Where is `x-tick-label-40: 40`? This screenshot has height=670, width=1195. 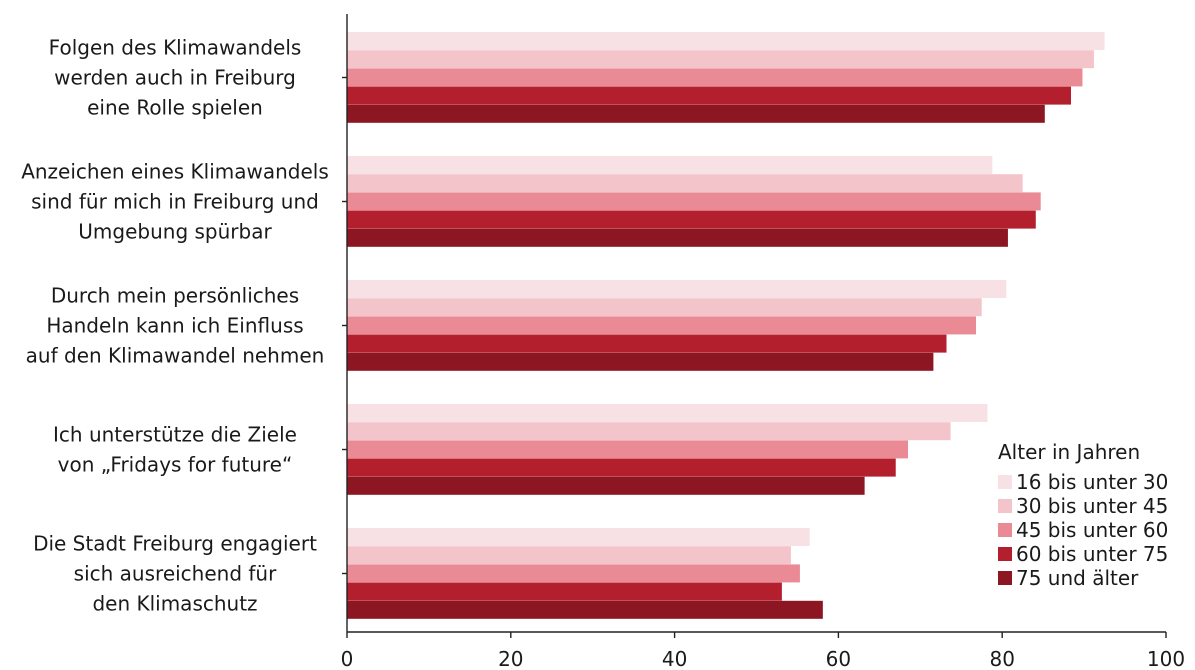 x-tick-label-40: 40 is located at coordinates (674, 658).